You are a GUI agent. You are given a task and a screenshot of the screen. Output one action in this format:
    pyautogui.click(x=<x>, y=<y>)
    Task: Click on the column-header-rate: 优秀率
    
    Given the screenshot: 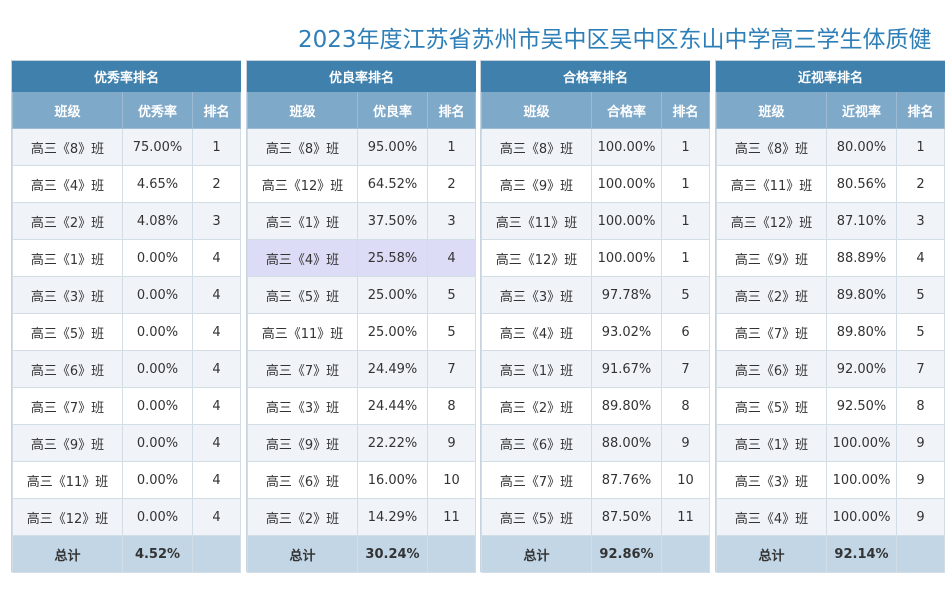 What is the action you would take?
    pyautogui.click(x=157, y=110)
    